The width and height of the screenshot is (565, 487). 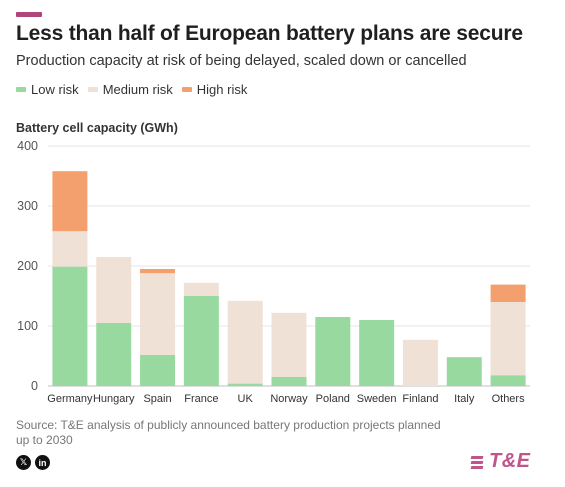 I want to click on x-tick-label: Finland, so click(x=420, y=399).